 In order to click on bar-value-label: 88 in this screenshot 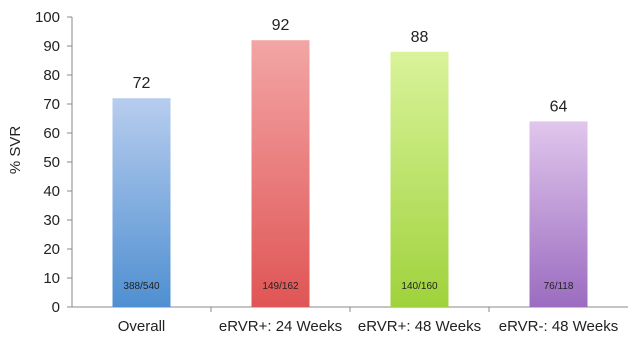, I will do `click(420, 37)`.